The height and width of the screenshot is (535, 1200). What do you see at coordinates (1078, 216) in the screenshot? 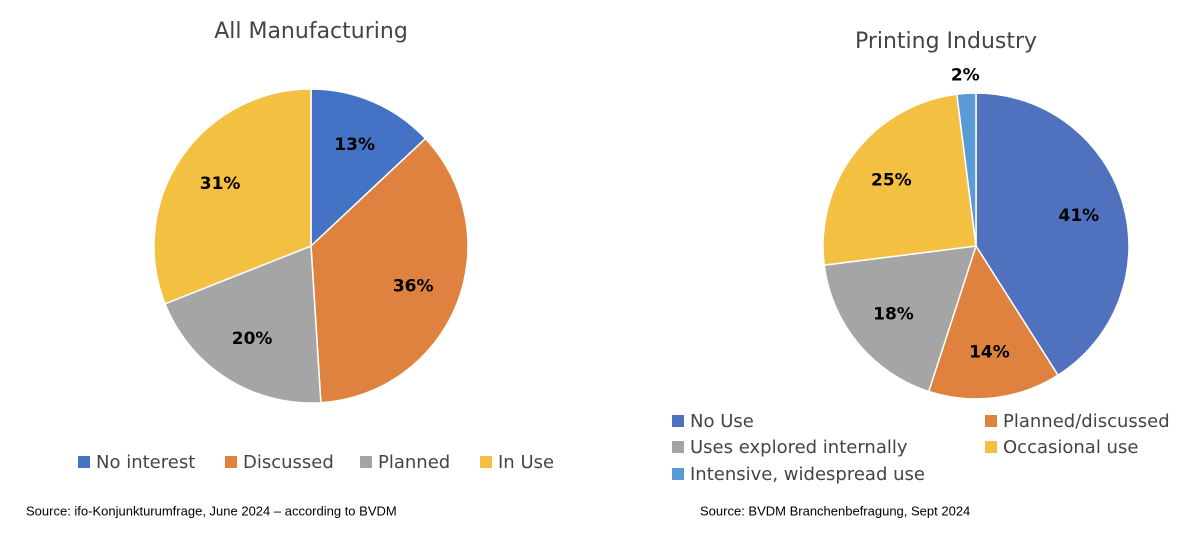
I see `data-label: 41%` at bounding box center [1078, 216].